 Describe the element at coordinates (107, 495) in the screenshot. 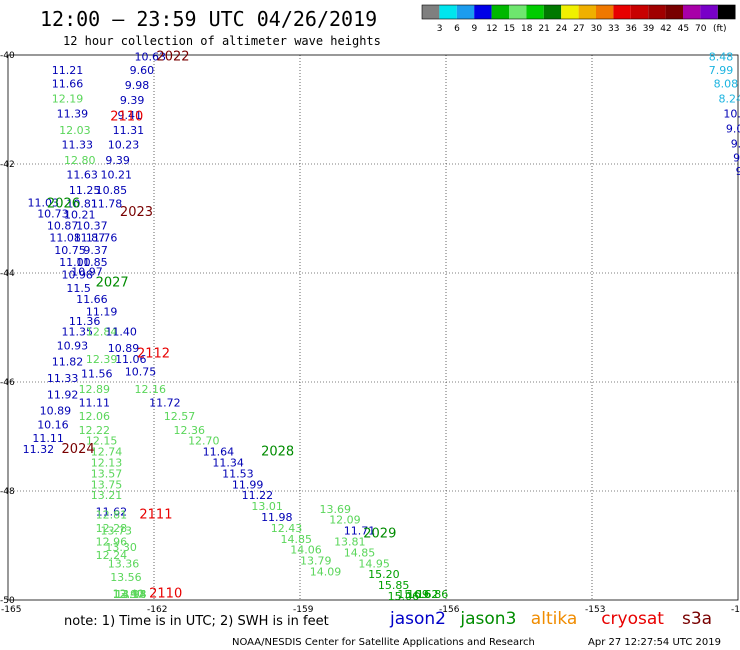

I see `swh-value: 13.21` at that location.